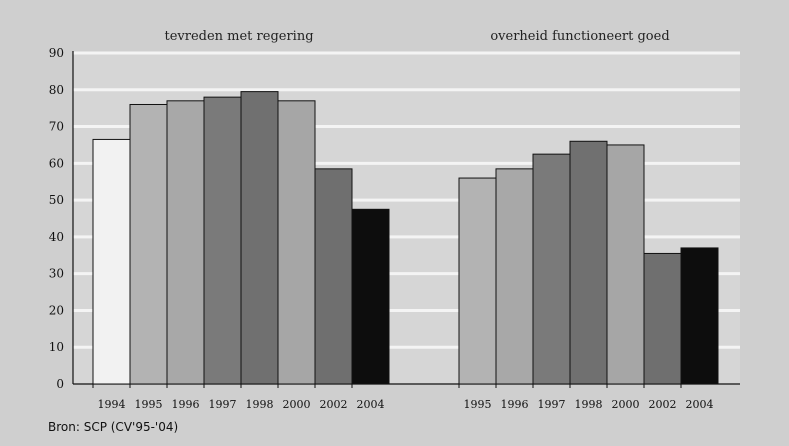  I want to click on y-tick-label: 50, so click(56, 200).